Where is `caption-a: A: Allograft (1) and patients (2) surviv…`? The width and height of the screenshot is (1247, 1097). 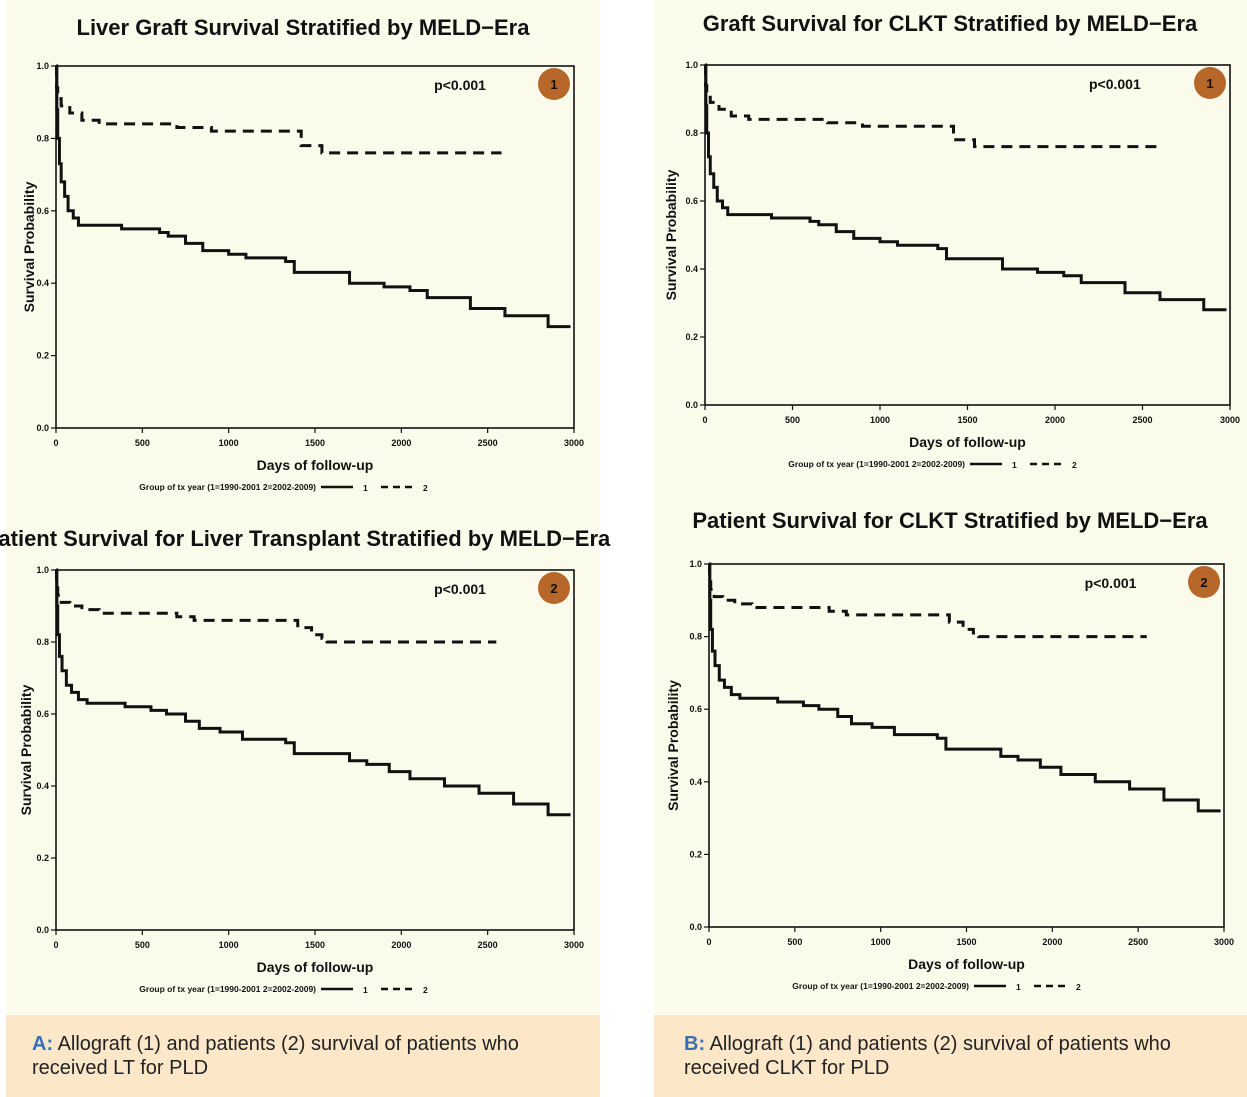 caption-a: A: Allograft (1) and patients (2) surviv… is located at coordinates (303, 1056).